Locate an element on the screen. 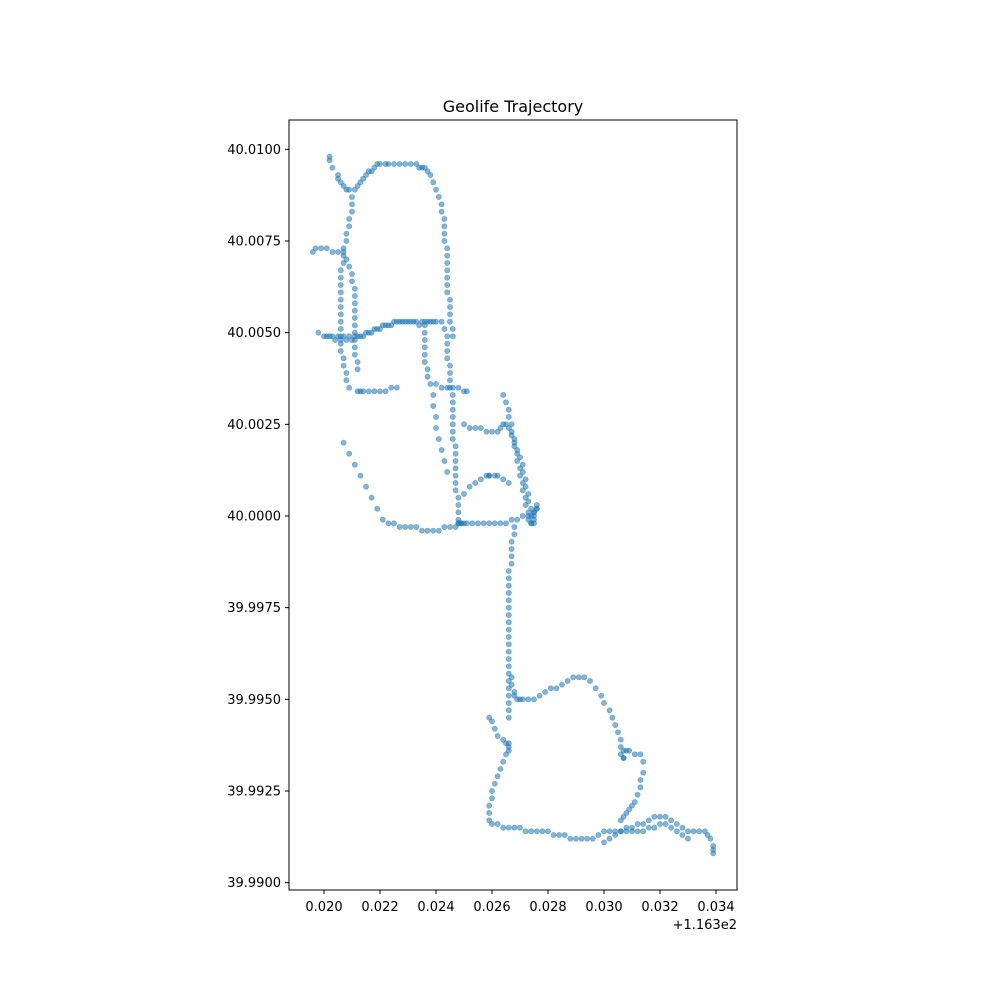 The width and height of the screenshot is (1000, 1000). y-tick-label: 39.9975 is located at coordinates (254, 608).